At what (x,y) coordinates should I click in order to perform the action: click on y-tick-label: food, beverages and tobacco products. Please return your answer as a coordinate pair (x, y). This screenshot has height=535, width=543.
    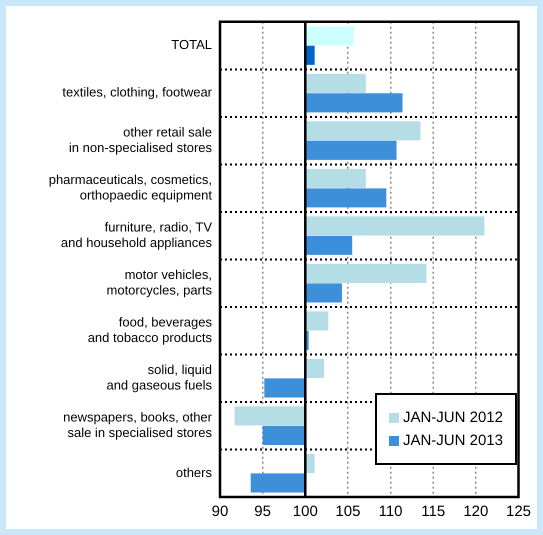
    Looking at the image, I should click on (150, 330).